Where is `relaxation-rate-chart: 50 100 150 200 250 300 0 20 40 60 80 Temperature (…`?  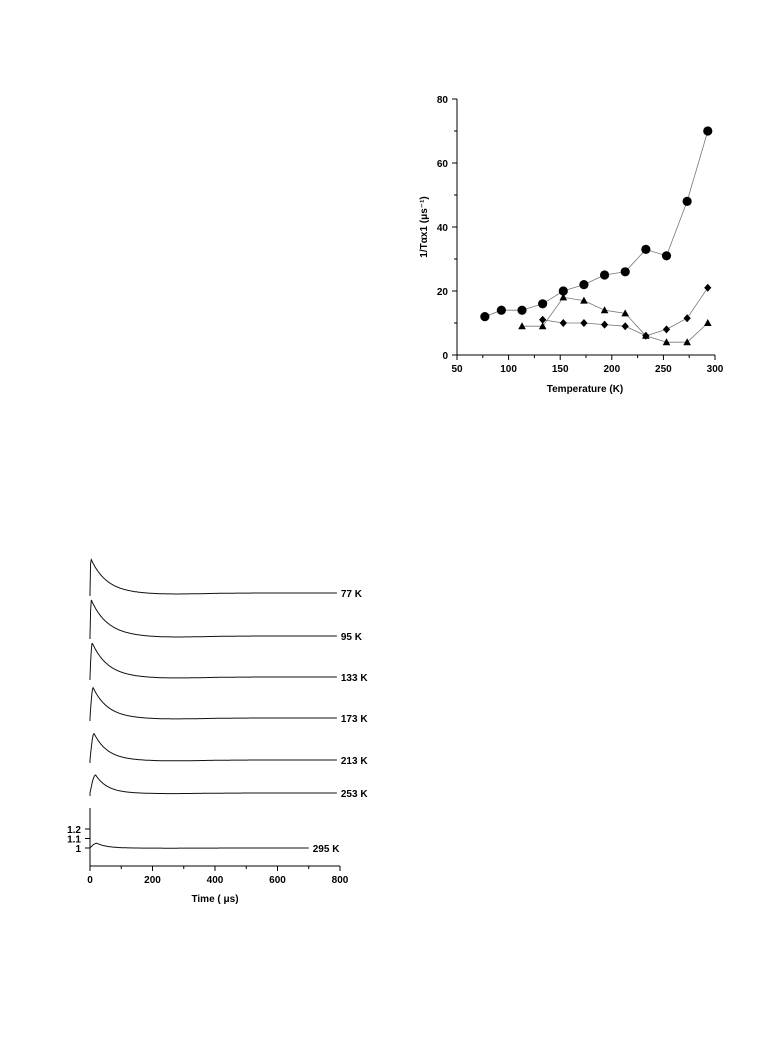 relaxation-rate-chart: 50 100 150 200 250 300 0 20 40 60 80 Temperature (… is located at coordinates (571, 245).